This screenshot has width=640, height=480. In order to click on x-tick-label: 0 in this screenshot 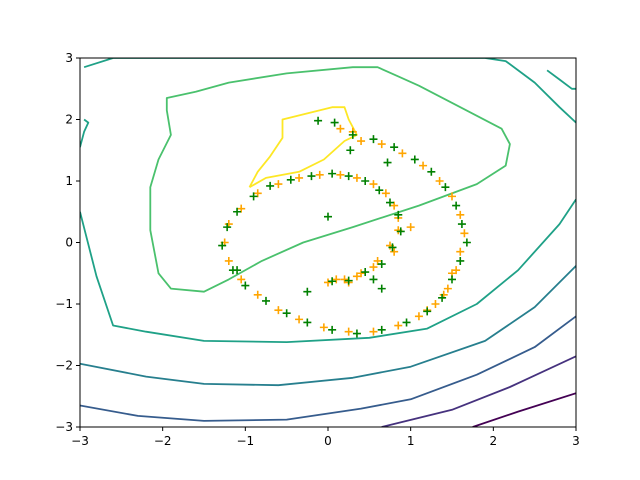, I will do `click(328, 441)`.